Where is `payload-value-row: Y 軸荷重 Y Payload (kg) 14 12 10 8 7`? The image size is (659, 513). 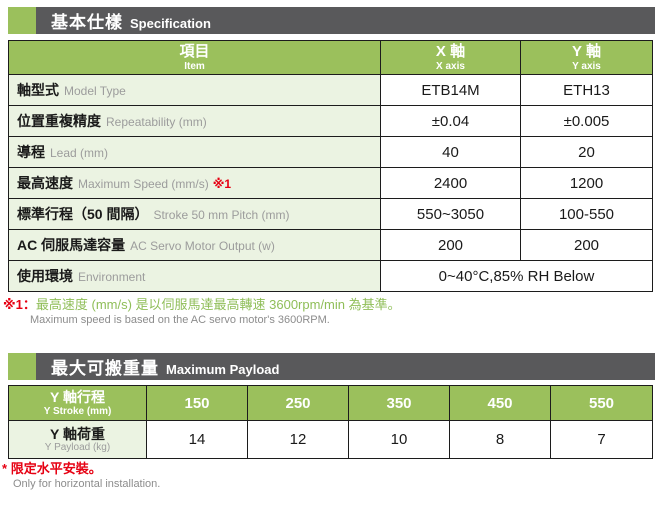
payload-value-row: Y 軸荷重 Y Payload (kg) 14 12 10 8 7 is located at coordinates (330, 439).